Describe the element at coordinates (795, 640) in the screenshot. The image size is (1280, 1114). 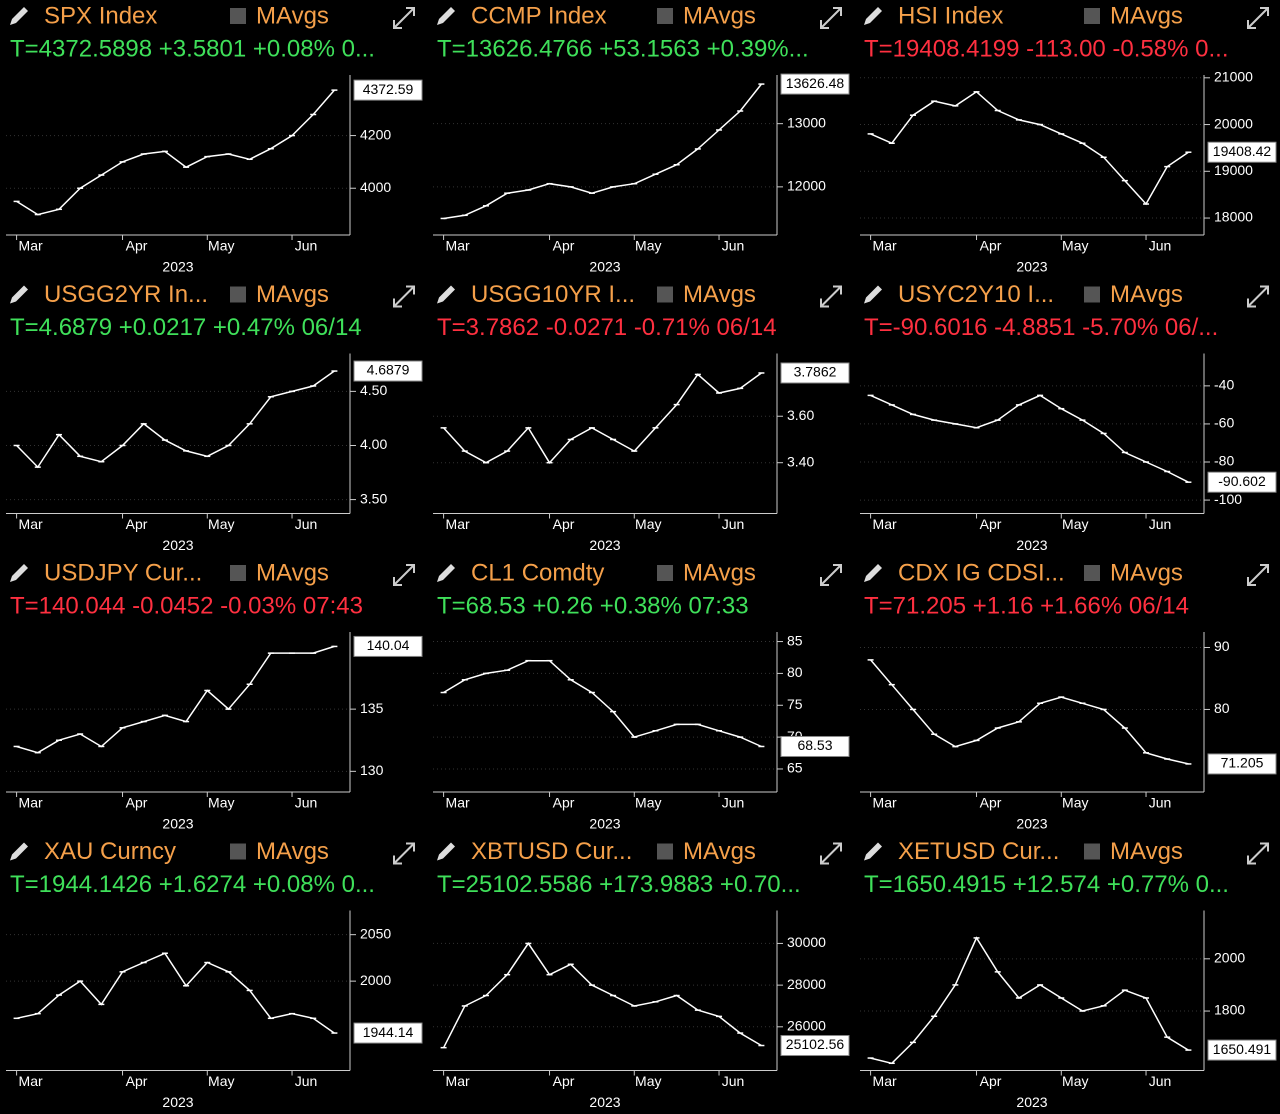
I see `y-tick-label: 85` at that location.